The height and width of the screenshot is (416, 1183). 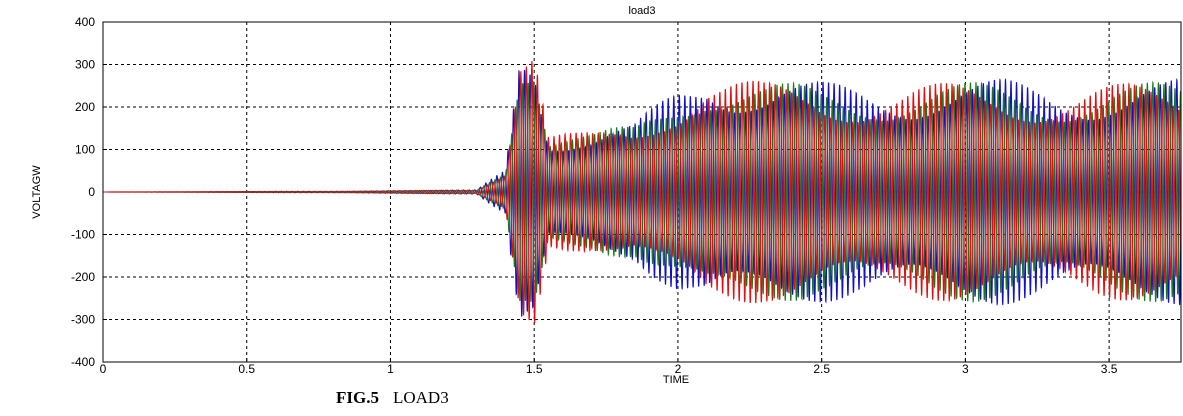 I want to click on figure-caption-text: LOAD3, so click(x=420, y=397).